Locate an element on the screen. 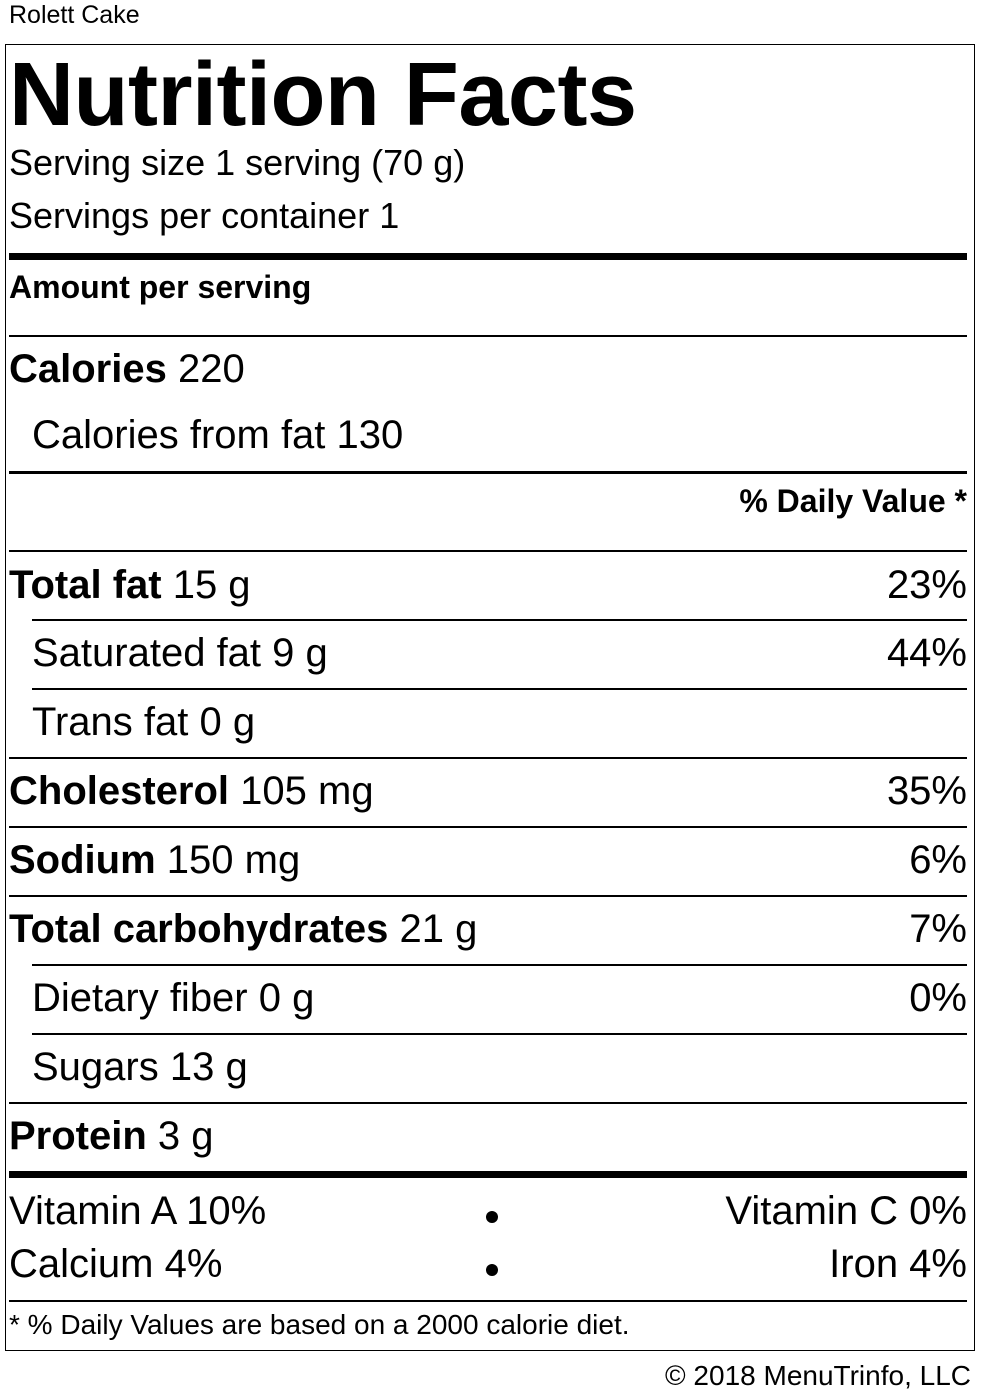 This screenshot has height=1396, width=981. iron: Iron 4% is located at coordinates (898, 1264).